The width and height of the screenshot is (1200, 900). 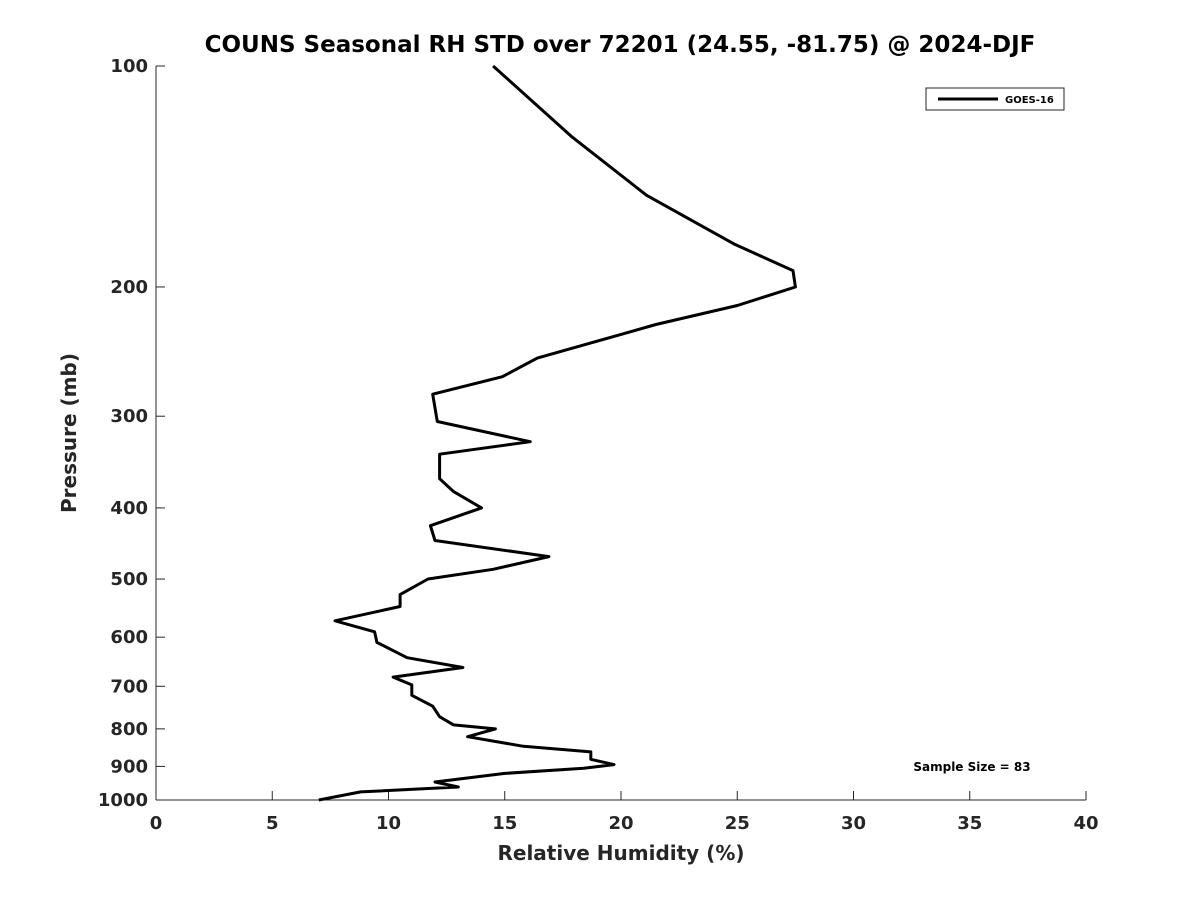 I want to click on y-tick-label: 800, so click(x=129, y=729).